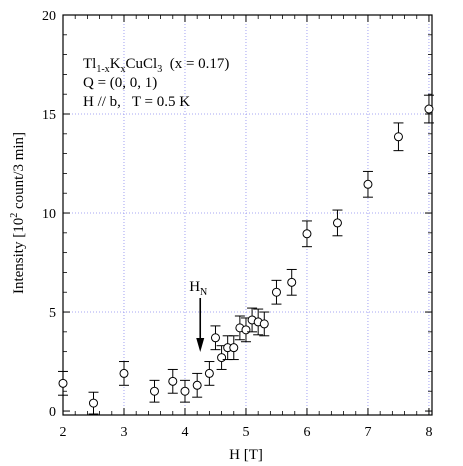  I want to click on y-axis-title: Intensity [102 count/3 min], so click(18, 213).